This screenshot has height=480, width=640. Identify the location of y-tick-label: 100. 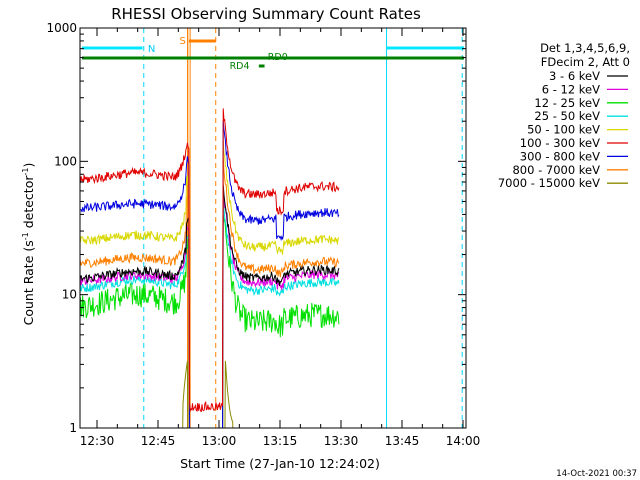
(65, 161).